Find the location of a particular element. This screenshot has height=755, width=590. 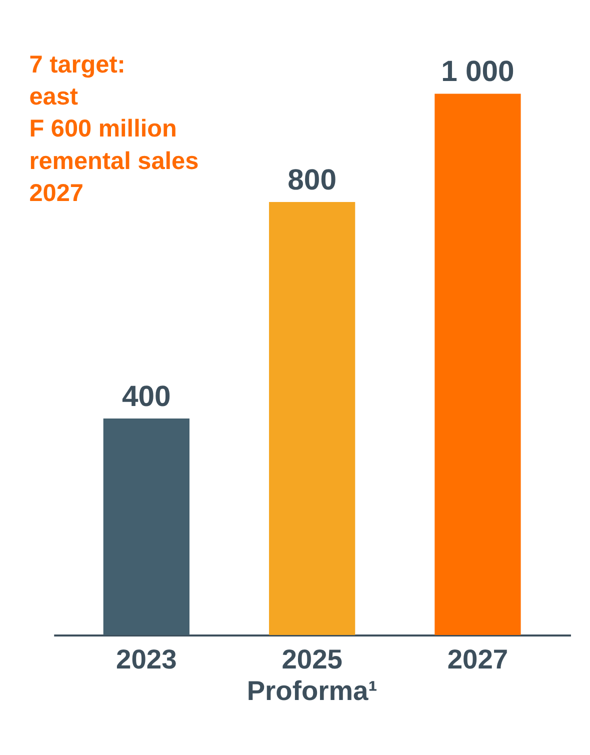

x-tick-label: 2025 Proforma¹ is located at coordinates (312, 675).